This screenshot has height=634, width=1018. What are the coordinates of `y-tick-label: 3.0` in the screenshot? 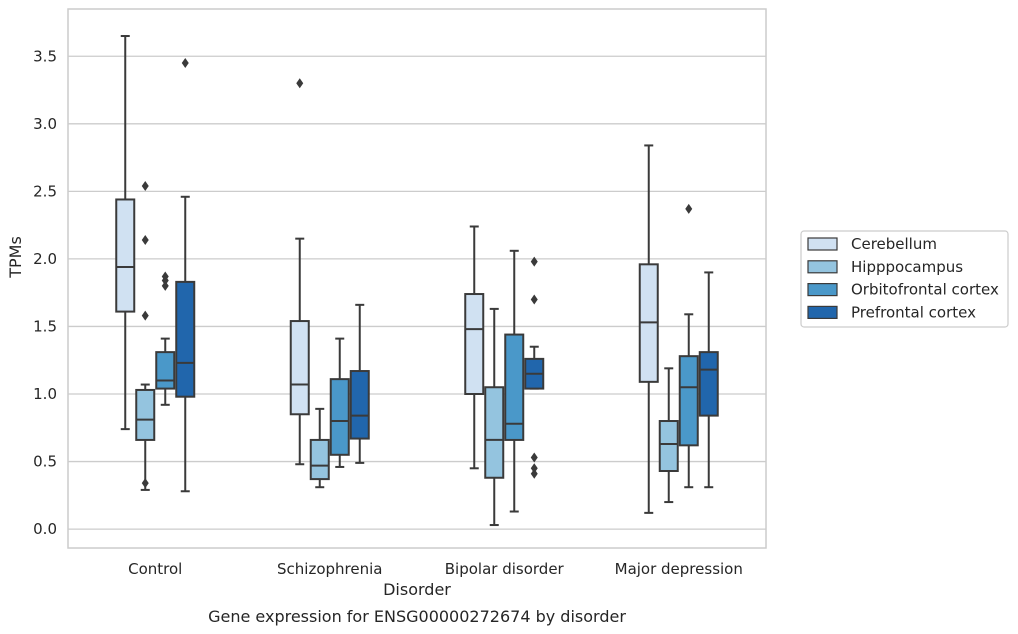 It's located at (45, 124).